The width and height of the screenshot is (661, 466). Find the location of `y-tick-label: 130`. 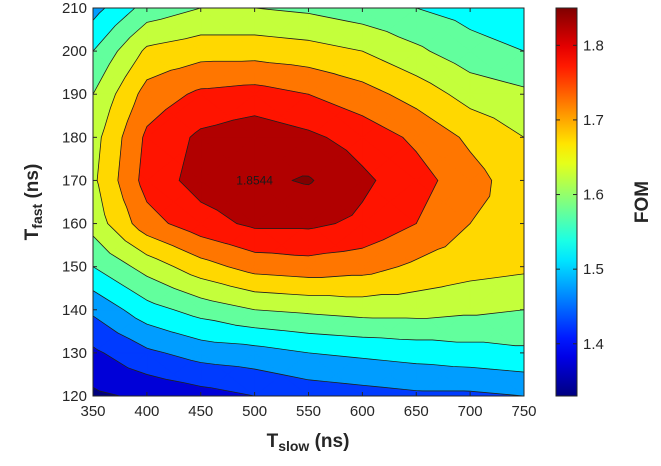

y-tick-label: 130 is located at coordinates (74, 353).